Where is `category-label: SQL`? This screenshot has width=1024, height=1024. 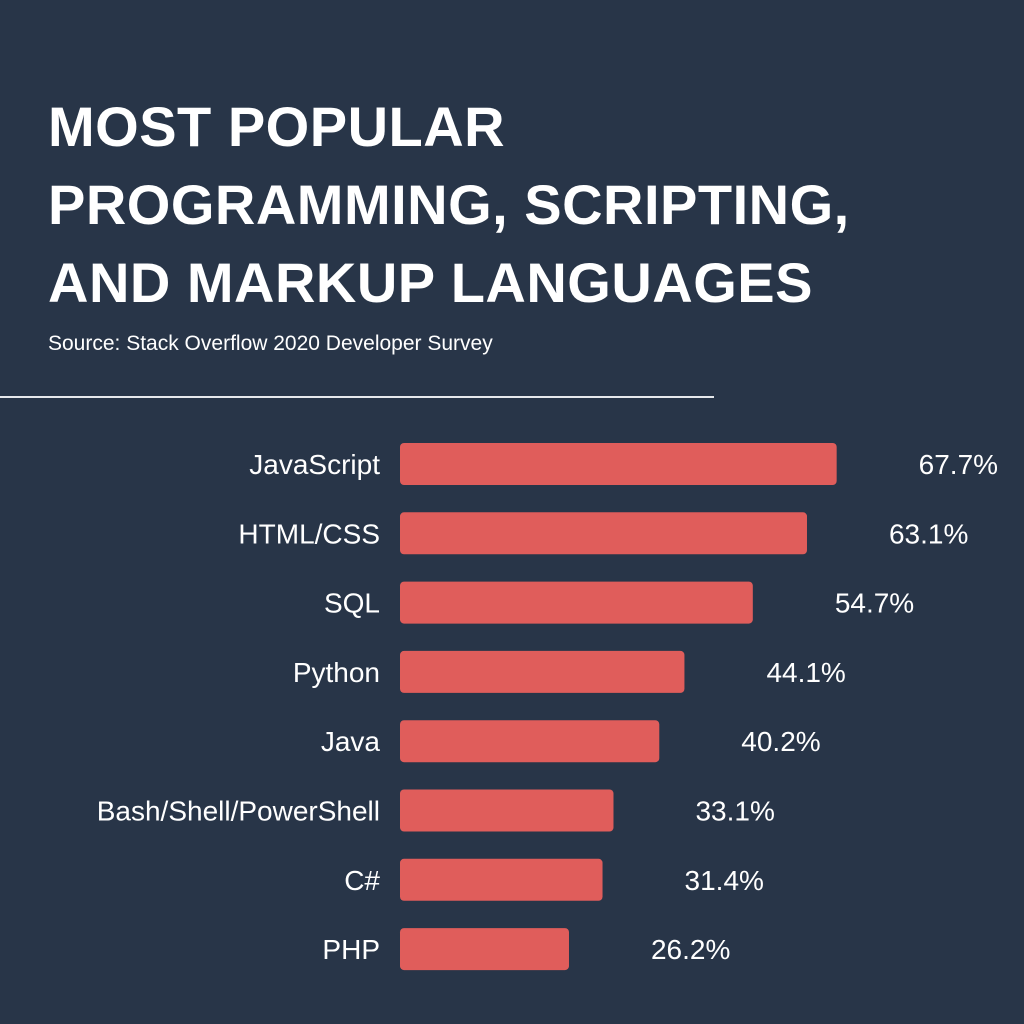
category-label: SQL is located at coordinates (352, 603).